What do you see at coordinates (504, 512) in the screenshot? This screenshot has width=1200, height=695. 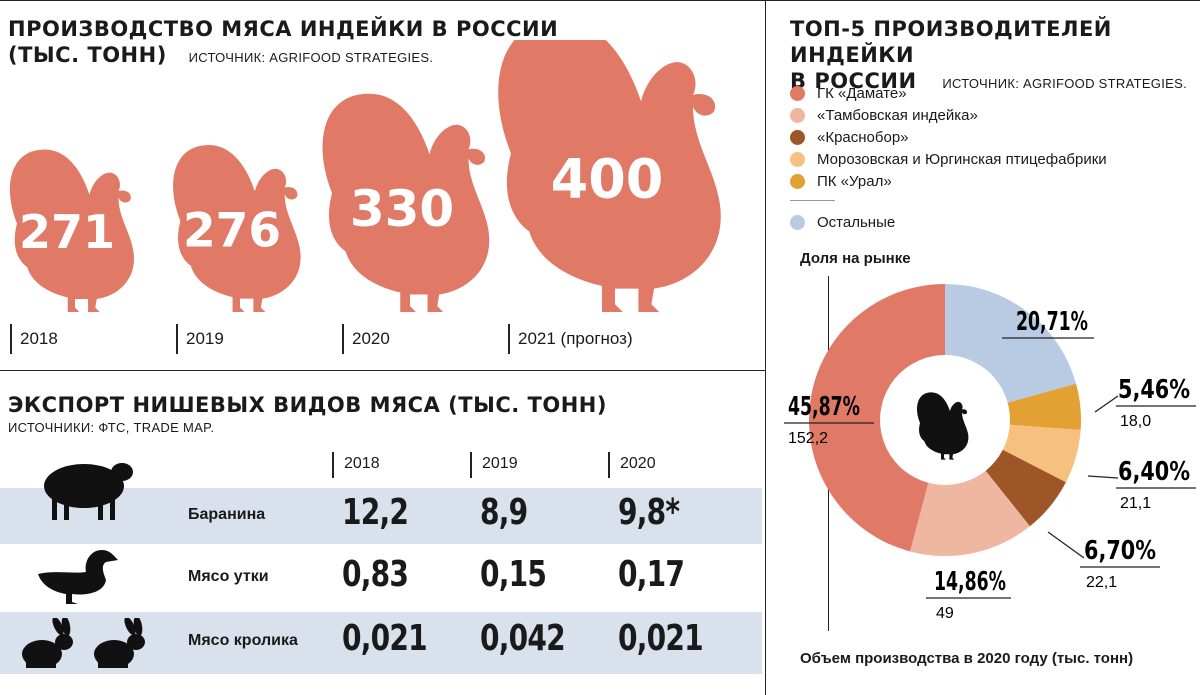 I see `cell-lamb-2019: 8,9` at bounding box center [504, 512].